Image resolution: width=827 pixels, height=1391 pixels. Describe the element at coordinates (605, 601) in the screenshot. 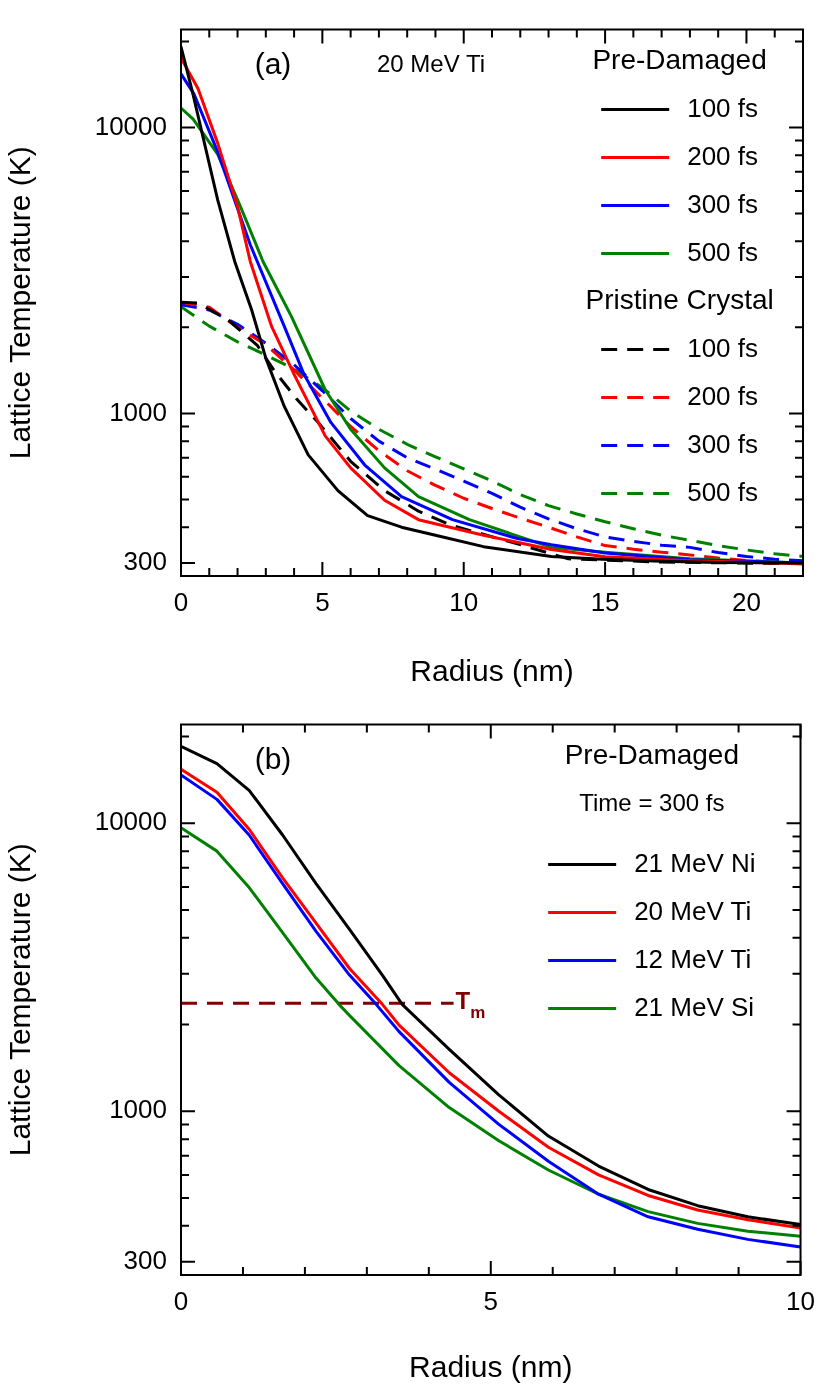

I see `x-tick-label: 15` at that location.